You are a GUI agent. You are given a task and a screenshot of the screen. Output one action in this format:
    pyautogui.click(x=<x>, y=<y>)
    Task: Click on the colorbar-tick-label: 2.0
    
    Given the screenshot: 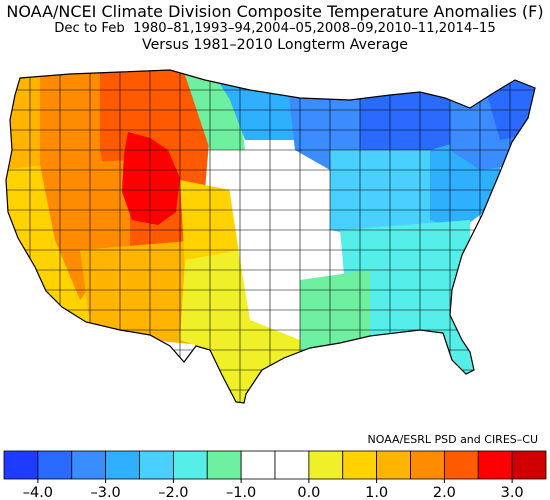 What is the action you would take?
    pyautogui.click(x=444, y=492)
    